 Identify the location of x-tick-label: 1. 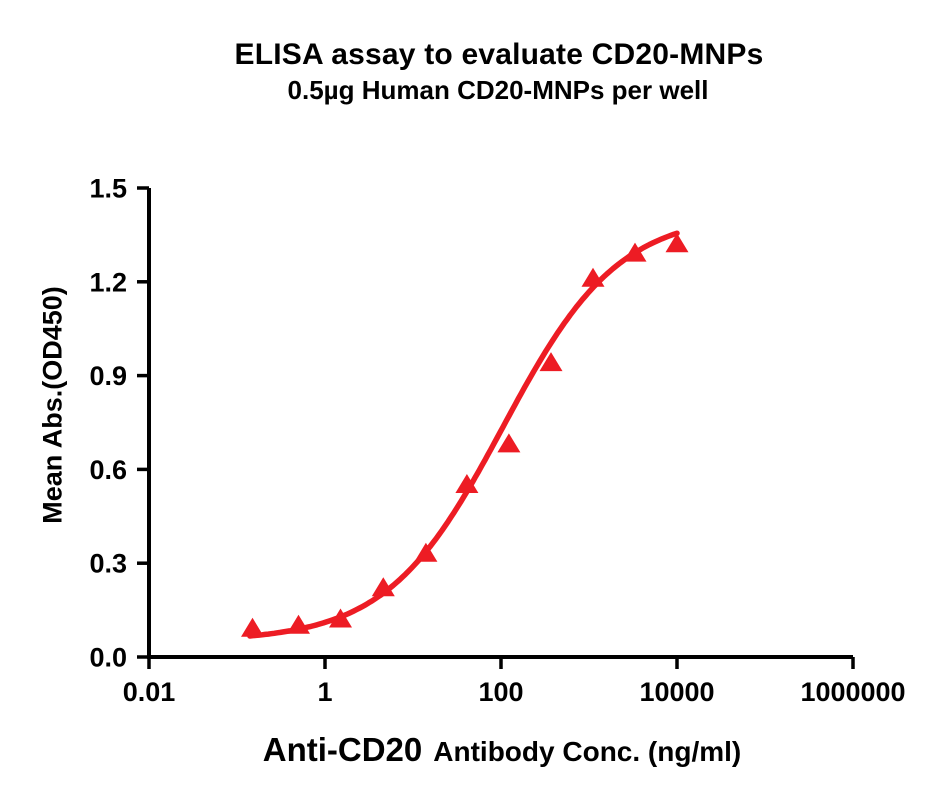
(324, 692).